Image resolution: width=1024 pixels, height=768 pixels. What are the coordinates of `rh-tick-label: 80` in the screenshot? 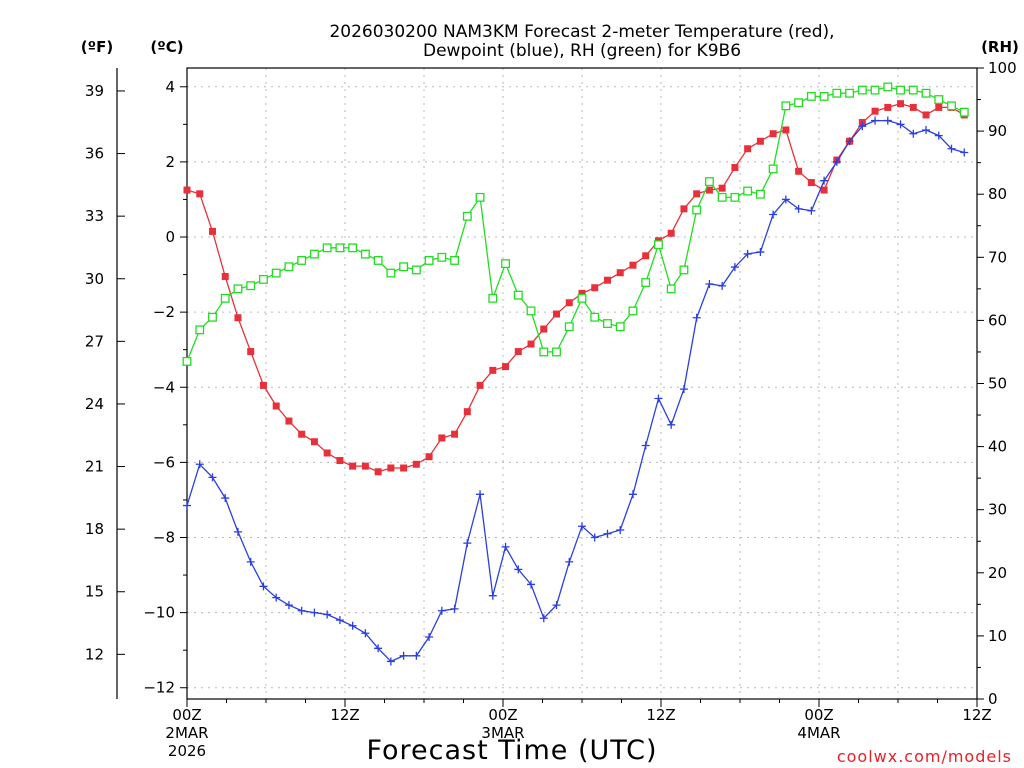 It's located at (997, 194).